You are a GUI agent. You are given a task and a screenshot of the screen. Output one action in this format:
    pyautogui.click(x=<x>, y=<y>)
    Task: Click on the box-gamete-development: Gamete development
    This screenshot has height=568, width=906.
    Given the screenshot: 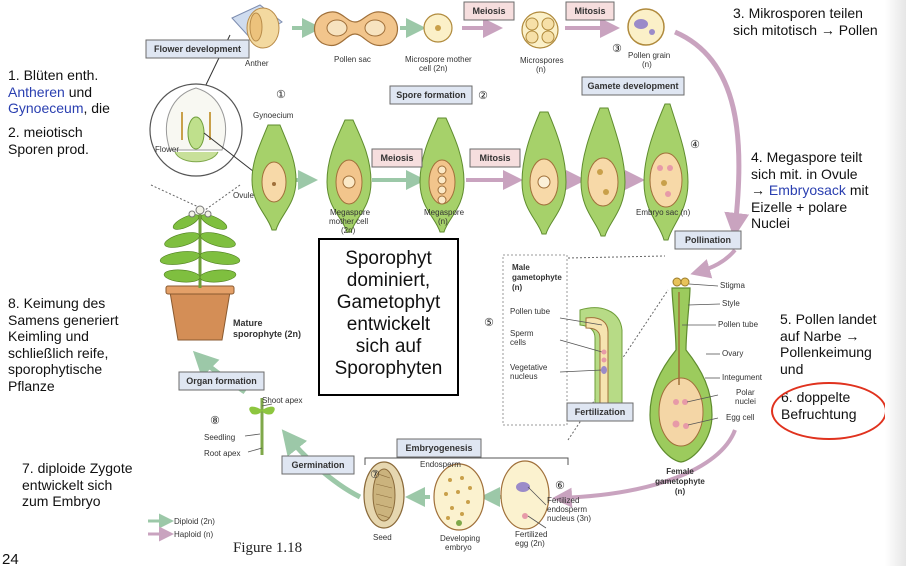 What is the action you would take?
    pyautogui.click(x=632, y=86)
    